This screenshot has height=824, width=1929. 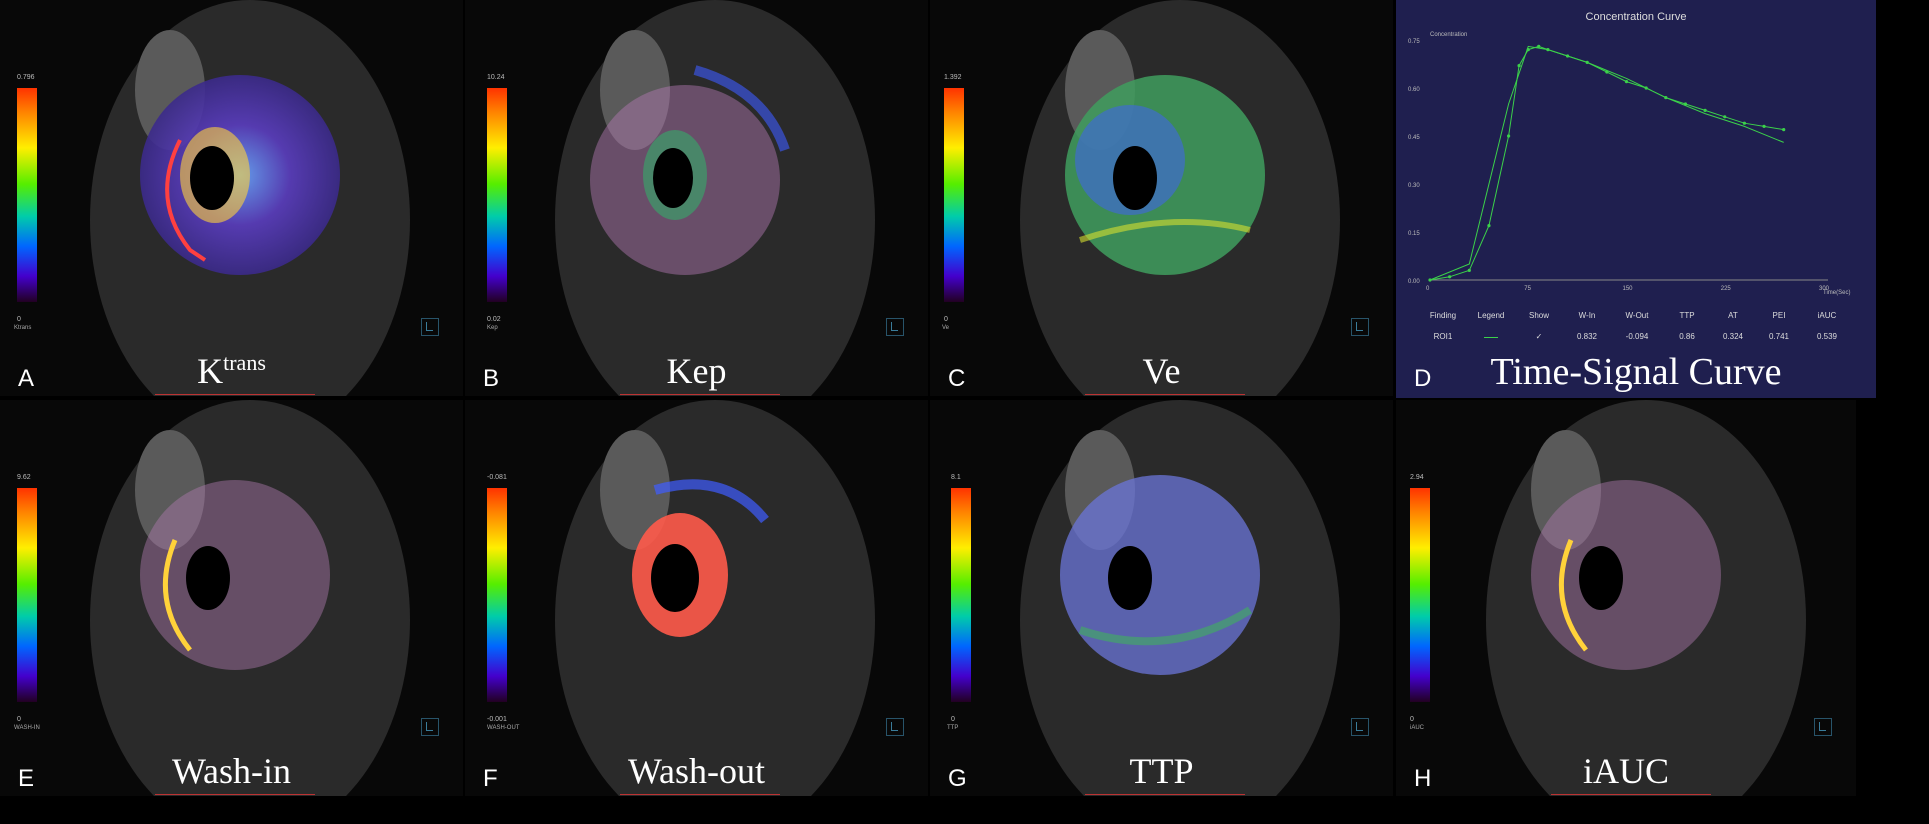 I want to click on table-cell: ✓, so click(x=1539, y=336).